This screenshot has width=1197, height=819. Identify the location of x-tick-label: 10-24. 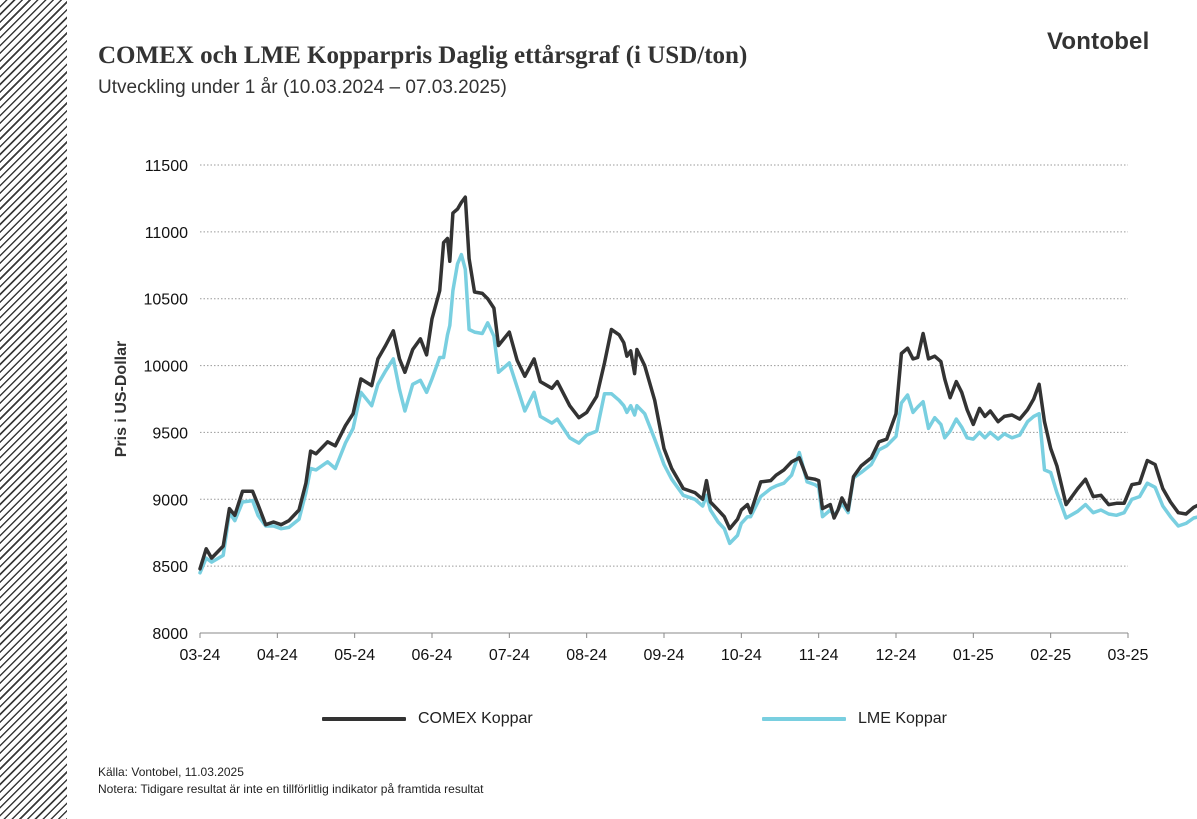
(741, 655).